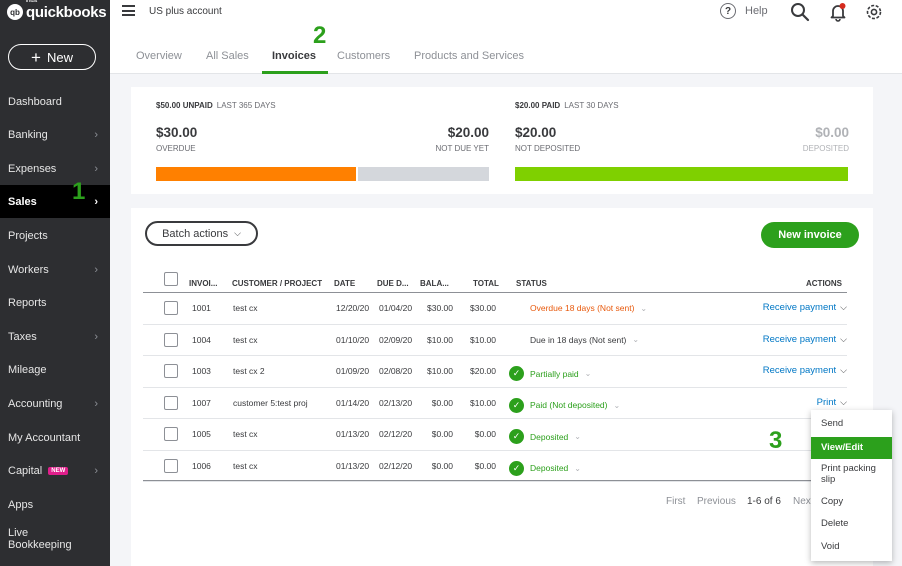 This screenshot has height=566, width=902. I want to click on status-badge: ✓ Partially paid ⌄, so click(550, 373).